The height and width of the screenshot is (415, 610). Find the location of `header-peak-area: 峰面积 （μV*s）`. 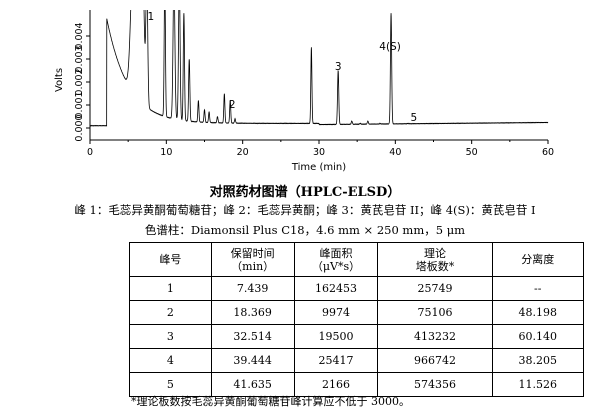

header-peak-area: 峰面积 （μV*s） is located at coordinates (336, 259).